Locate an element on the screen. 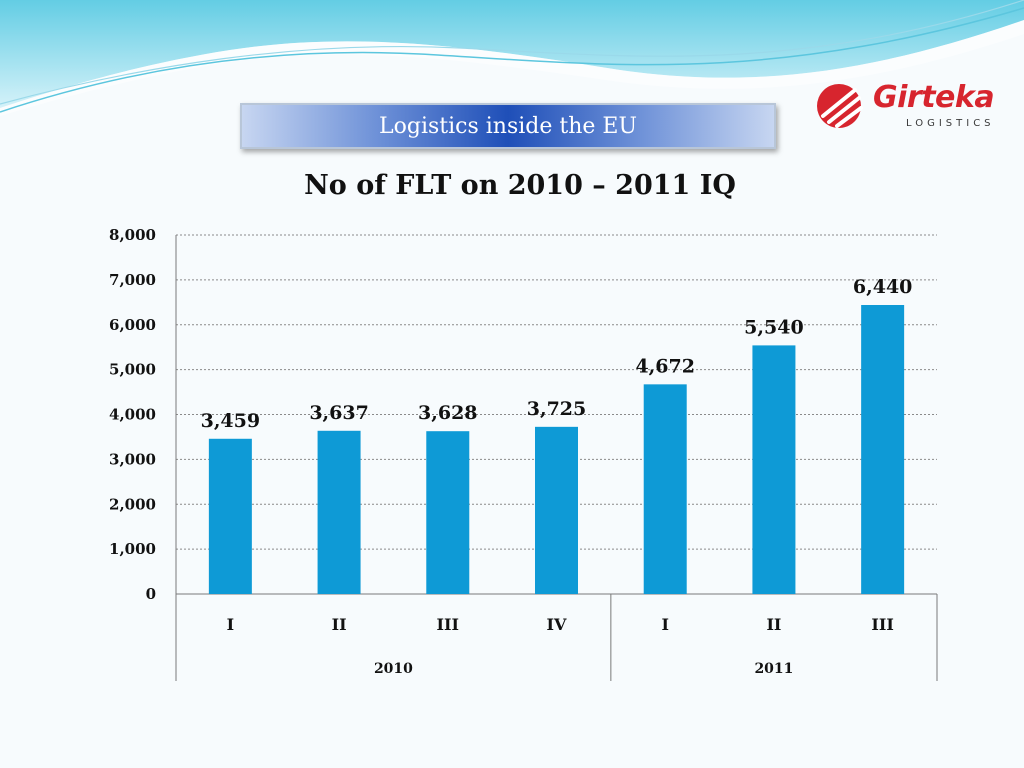  data-label: 3,637 is located at coordinates (339, 413).